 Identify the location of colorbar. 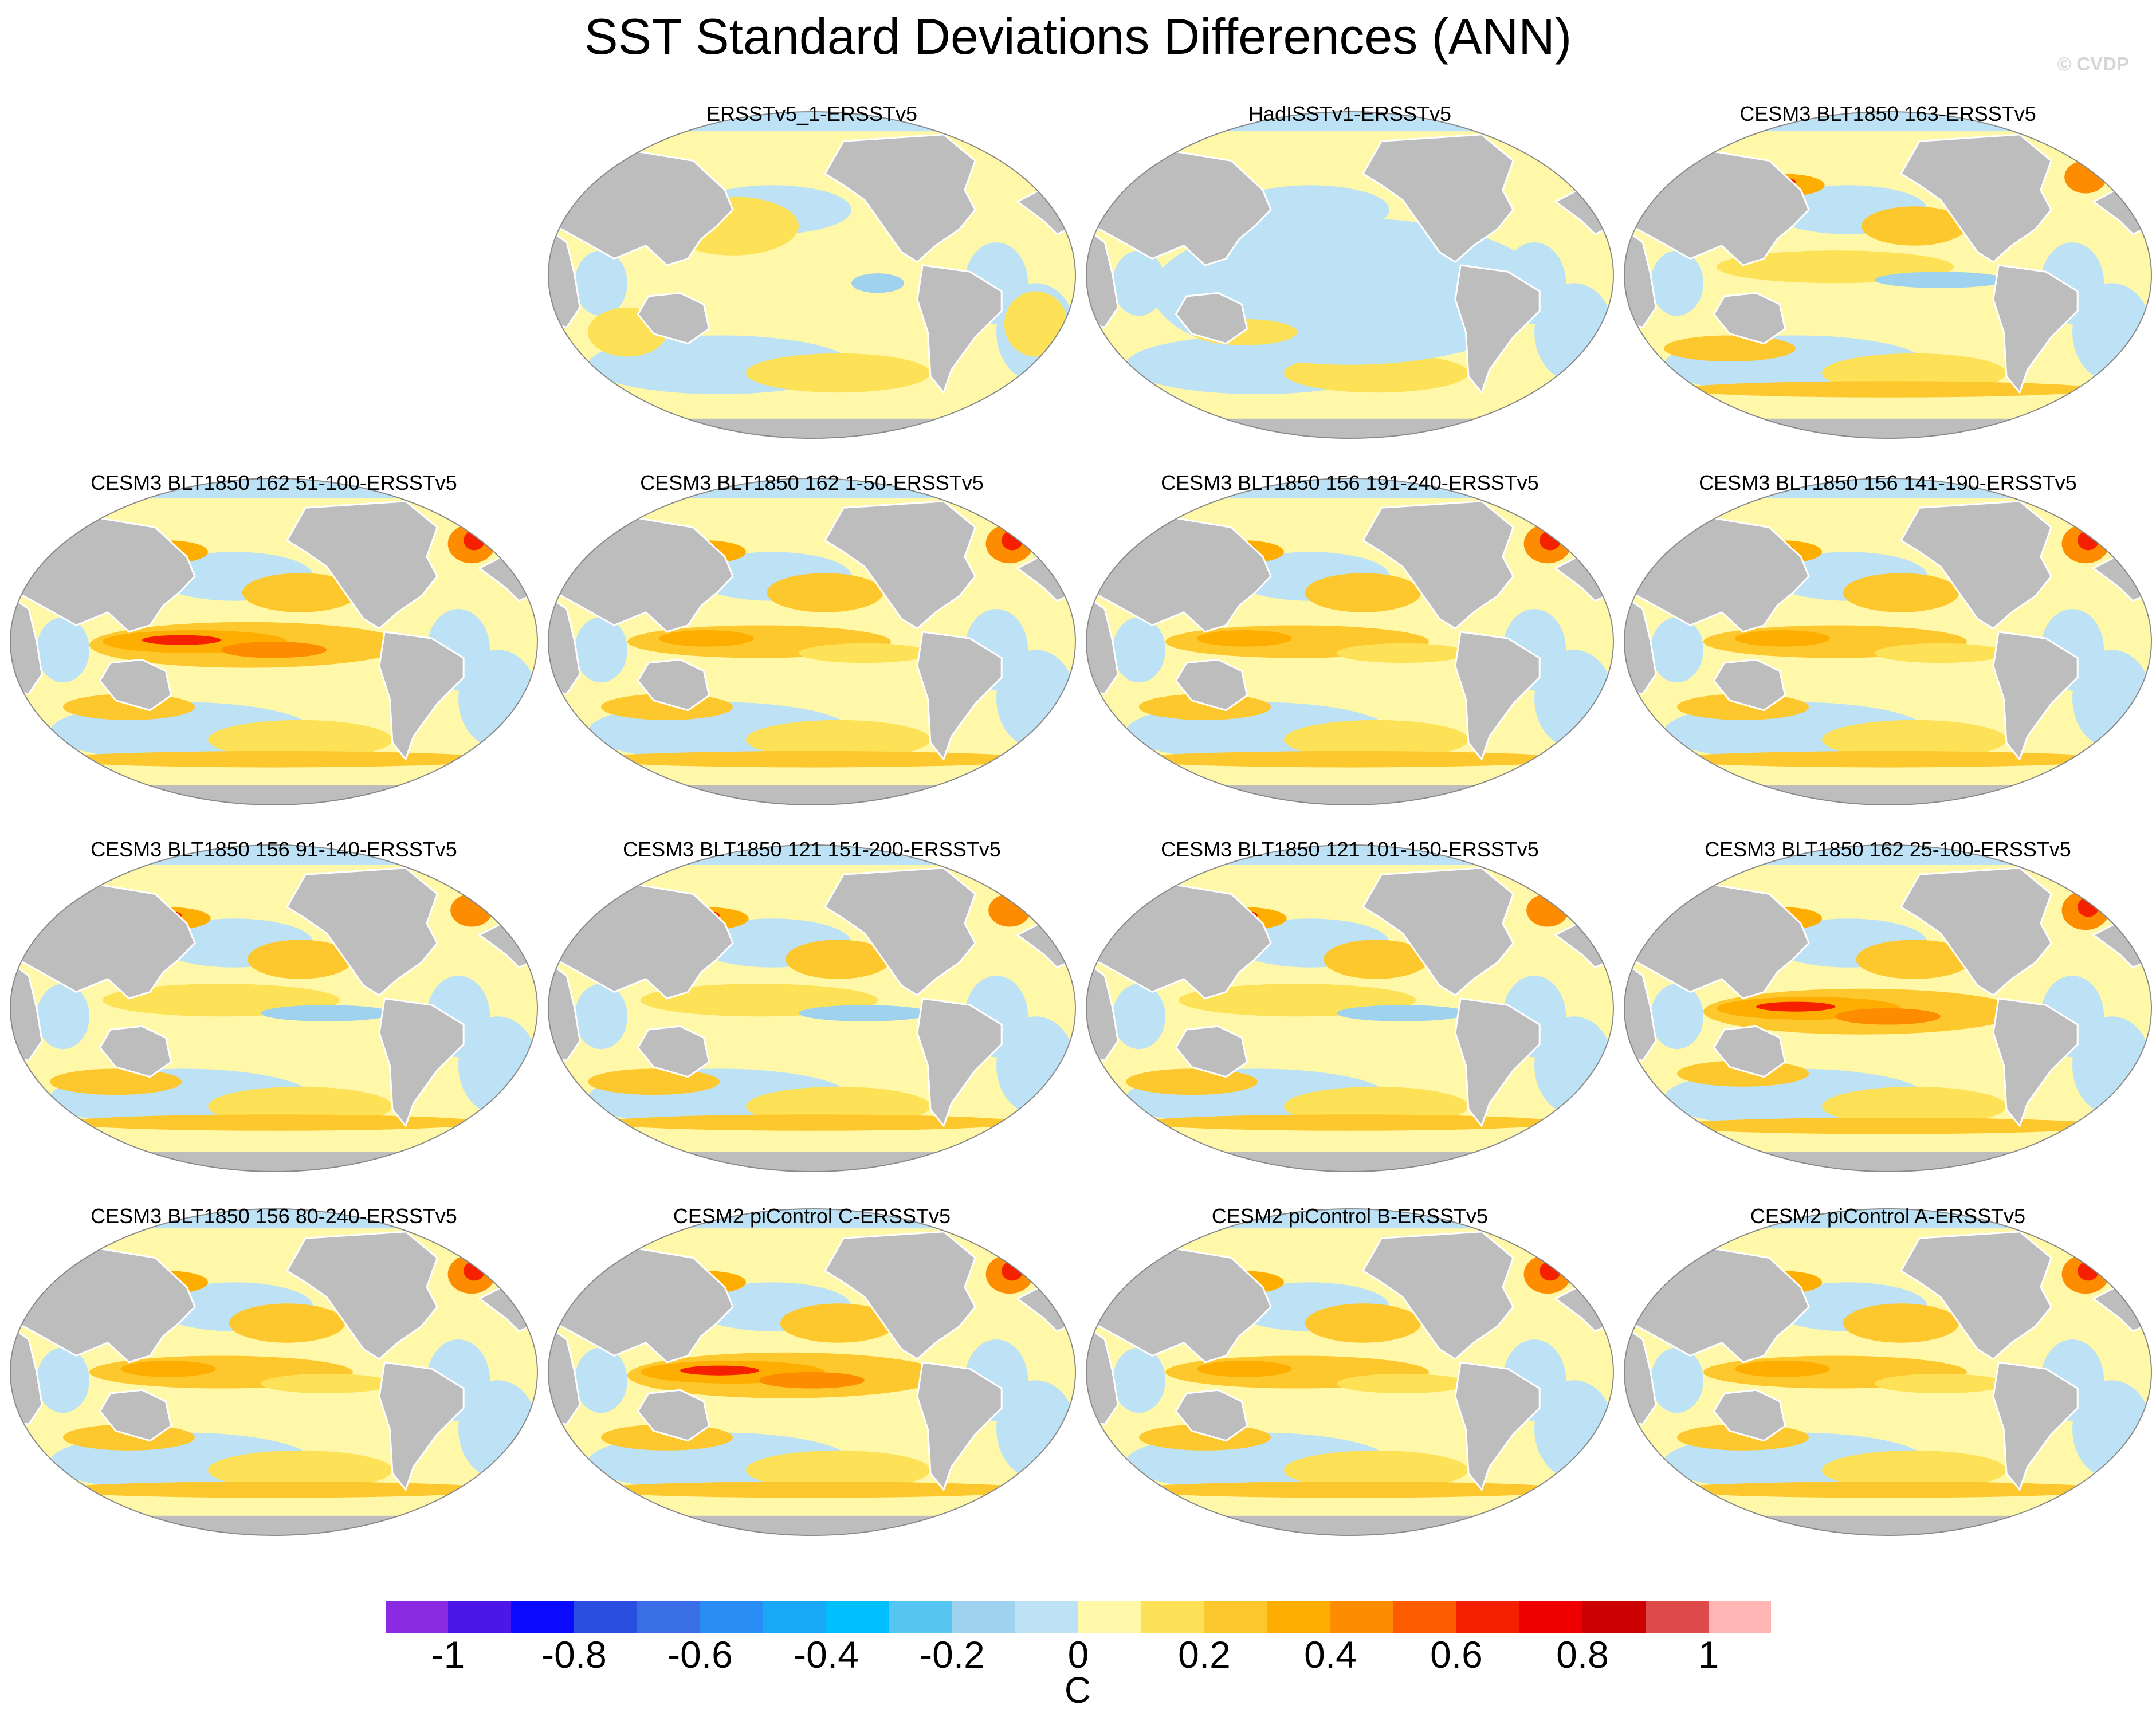
(1078, 1620).